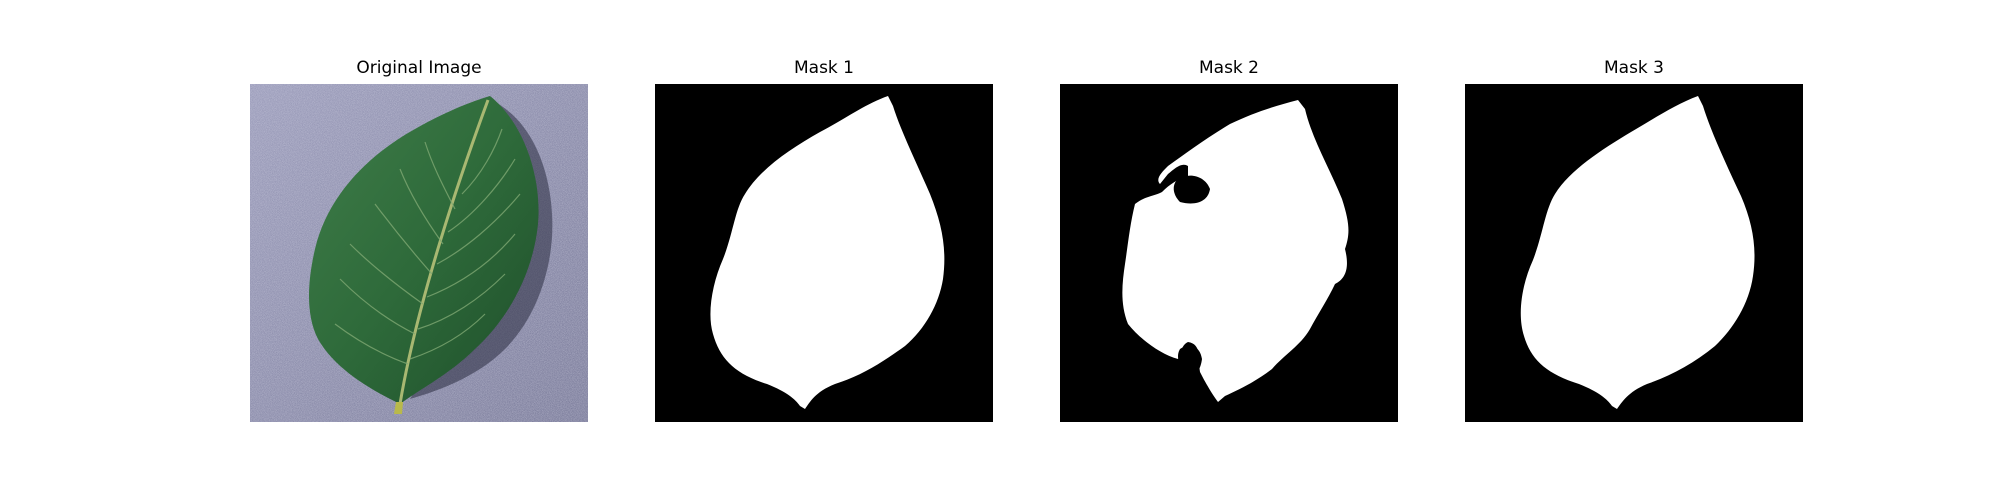 The height and width of the screenshot is (500, 2000). I want to click on panel-title-mask-2: Mask 2, so click(1228, 68).